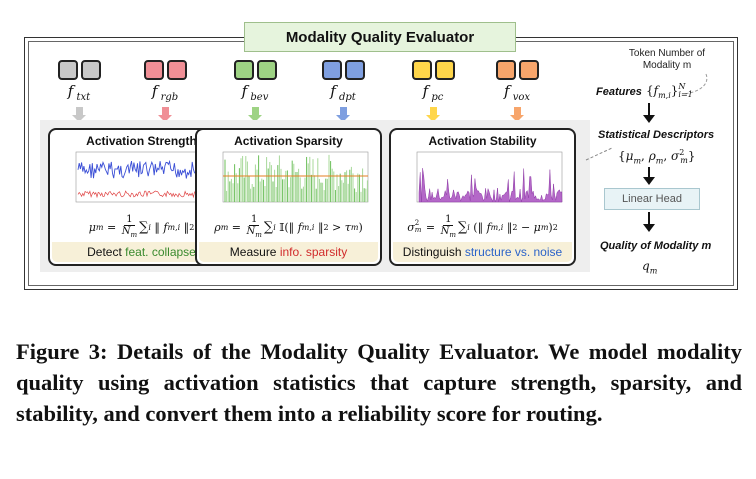 This screenshot has width=756, height=479. Describe the element at coordinates (160, 252) in the screenshot. I see `caption-highlight: feat. collapse` at that location.